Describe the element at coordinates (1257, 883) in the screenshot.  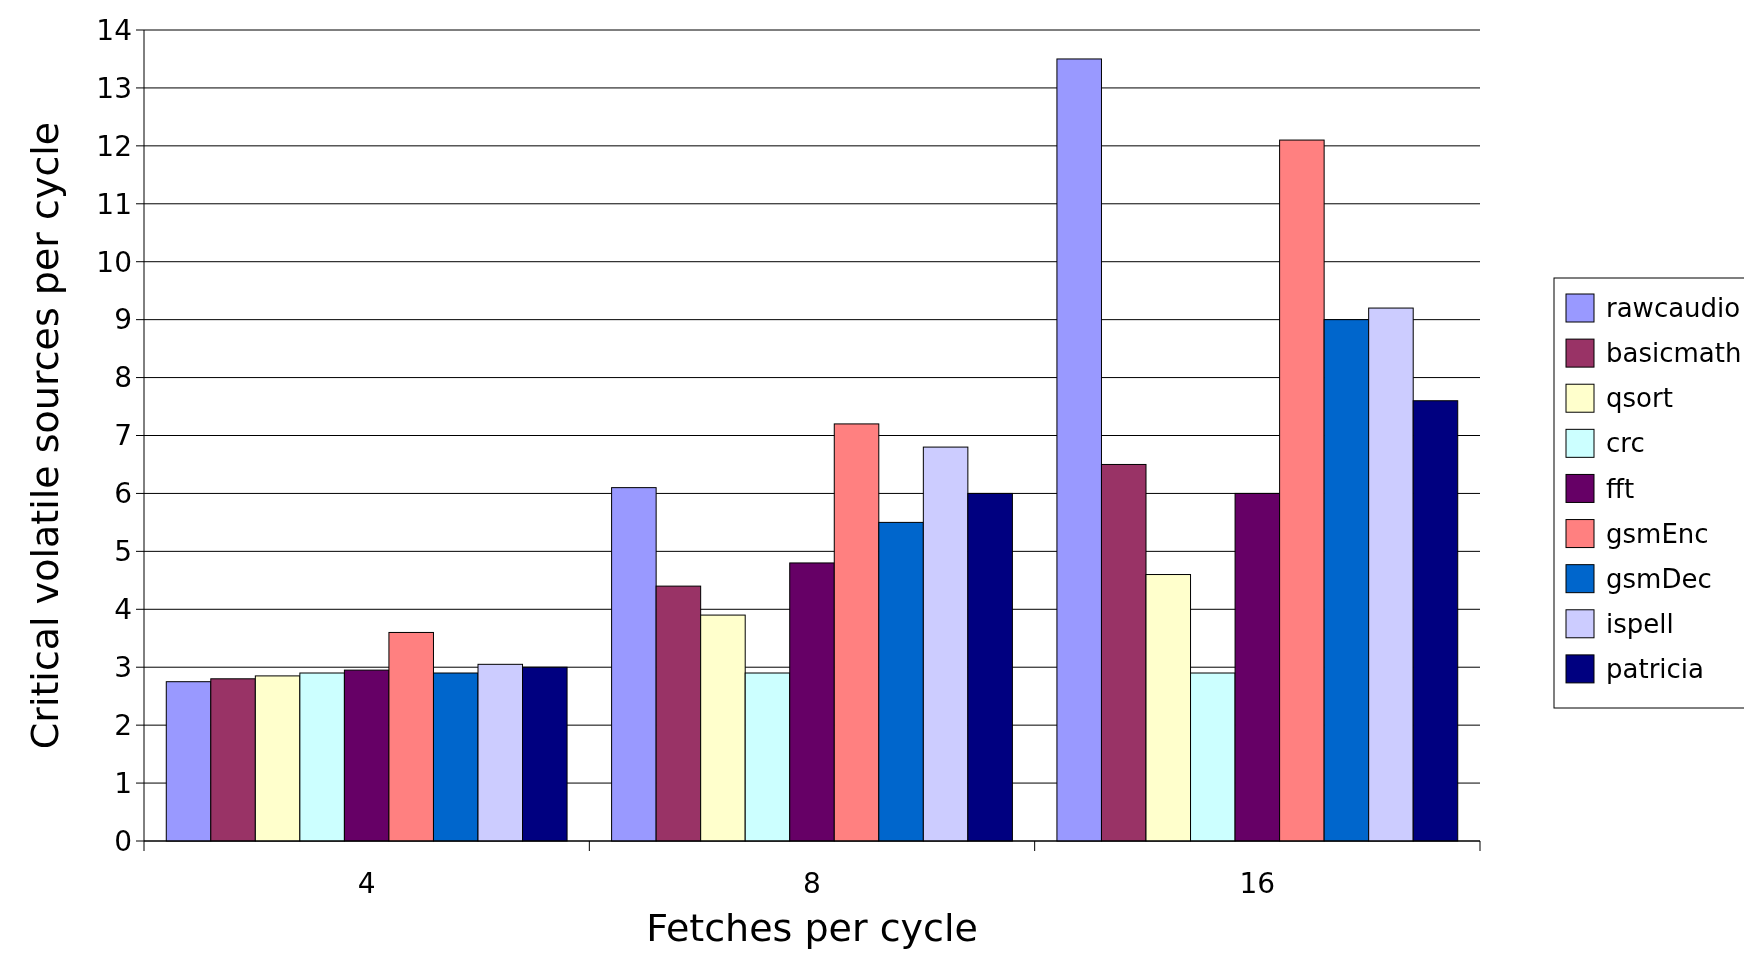
I see `x-tick-label: 16` at that location.